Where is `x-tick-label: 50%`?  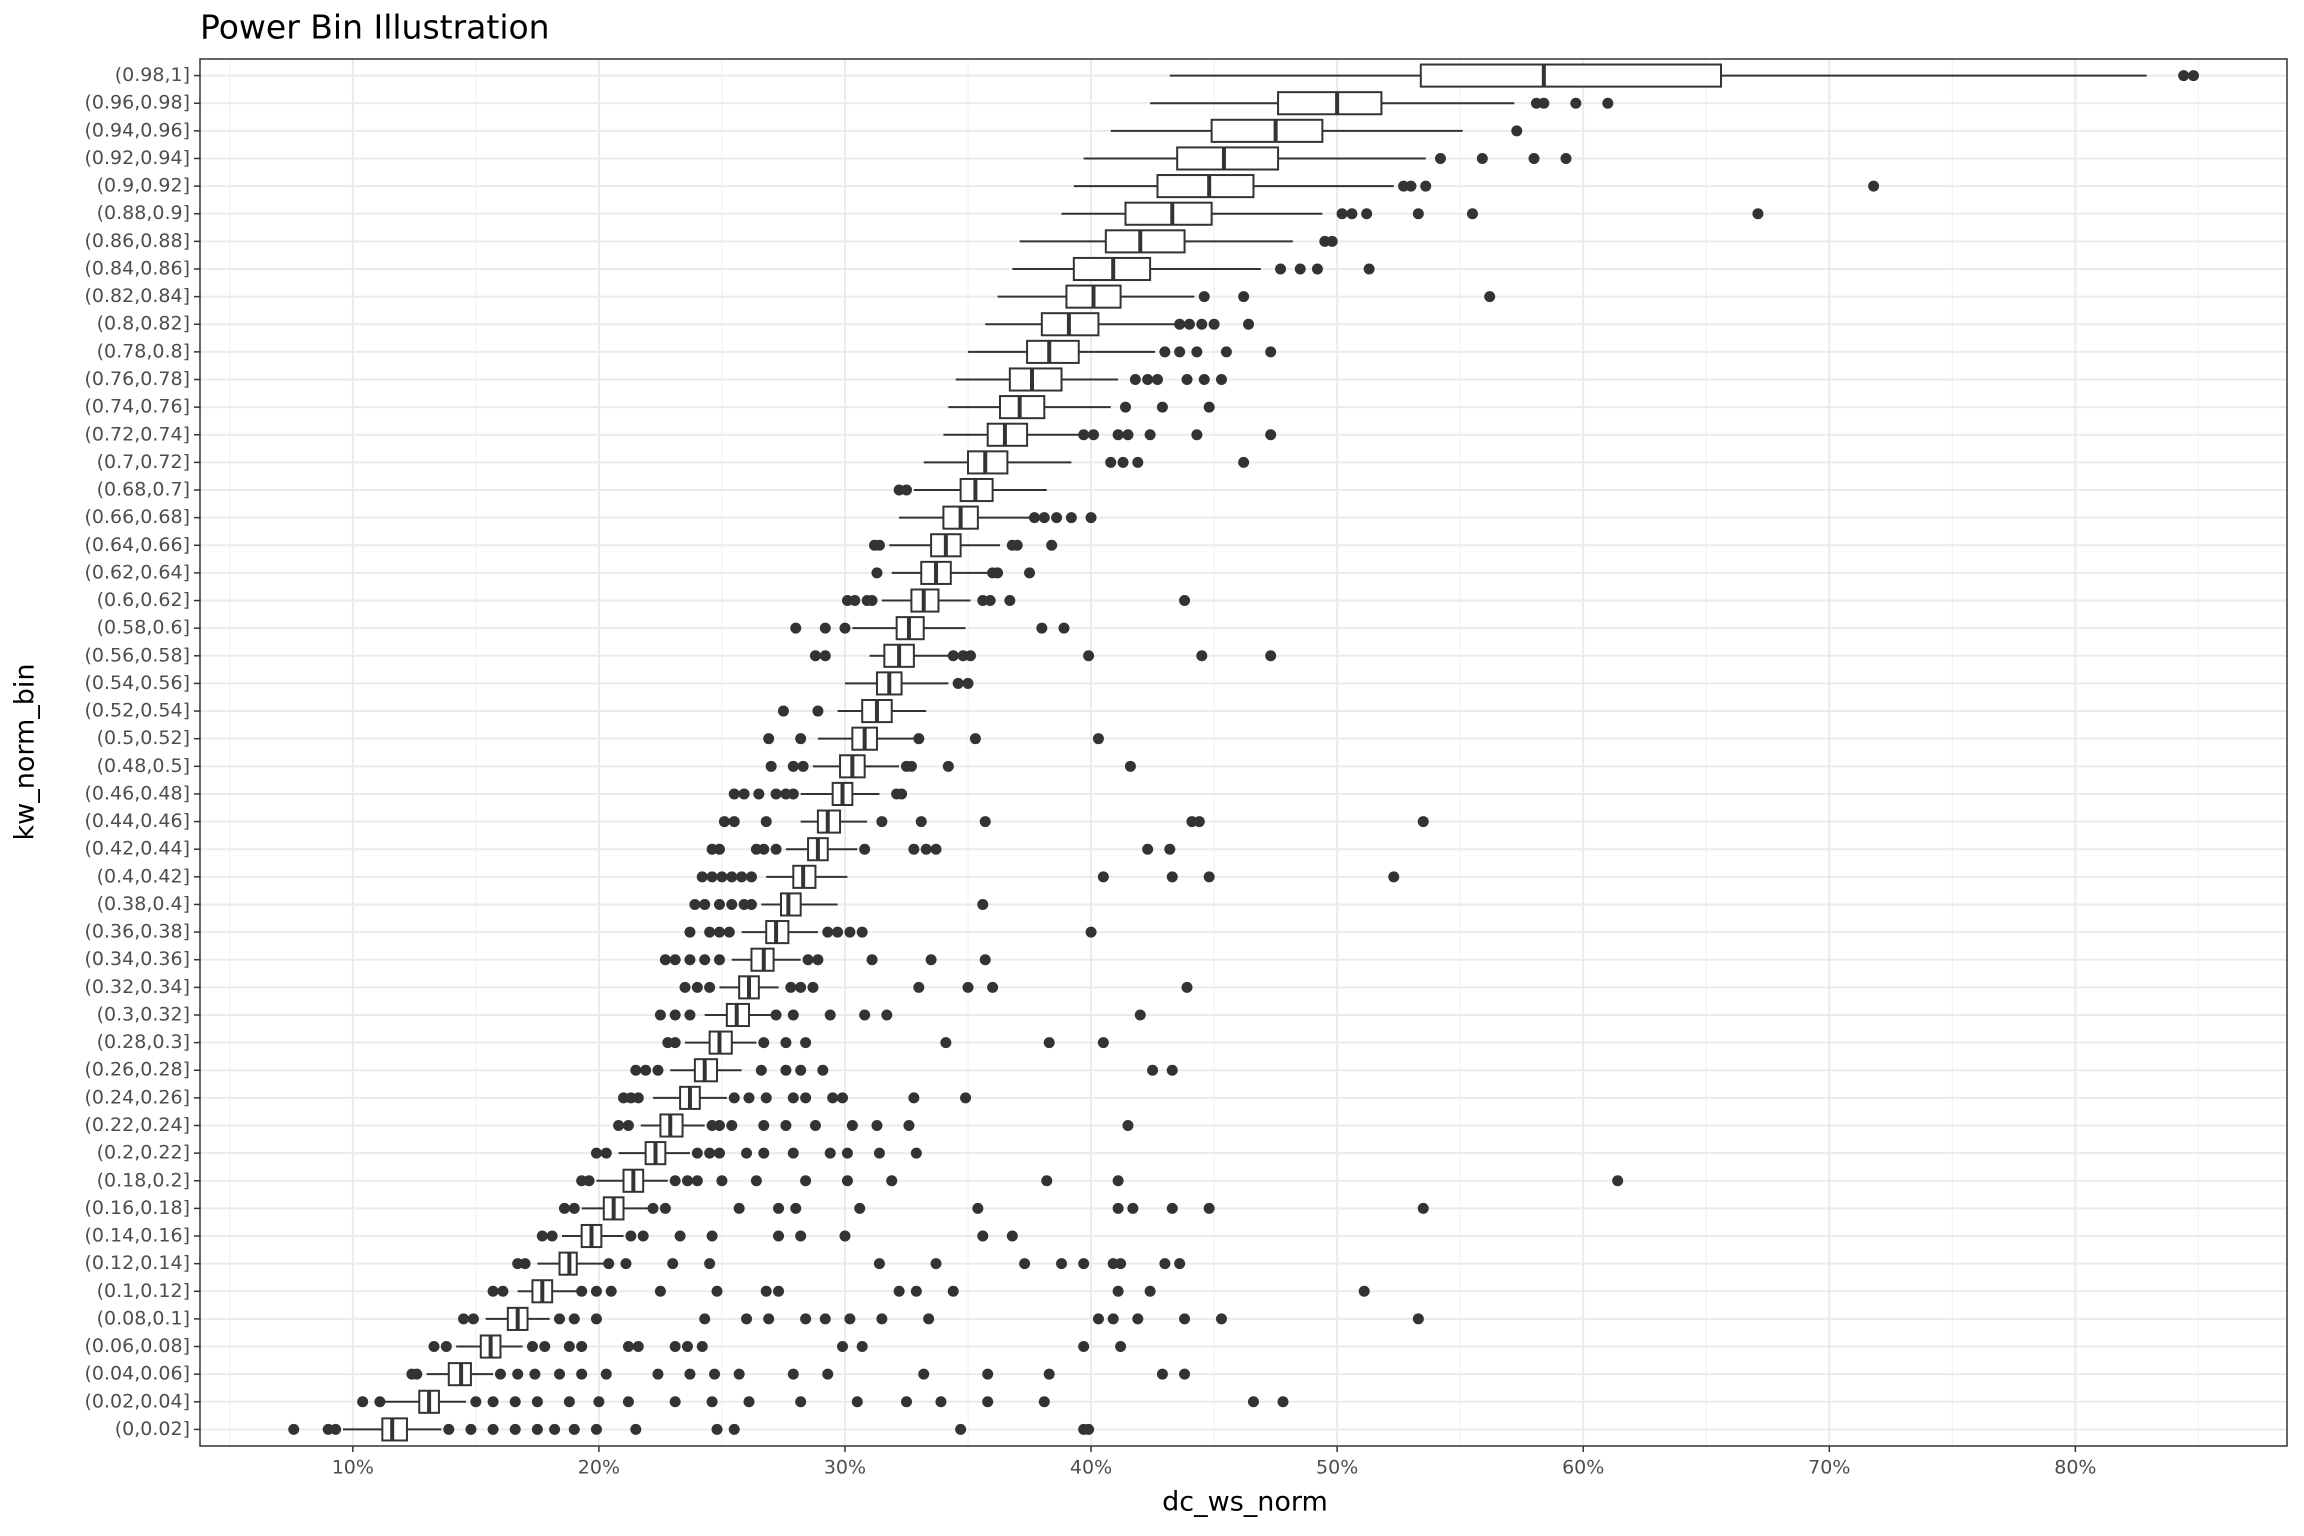 x-tick-label: 50% is located at coordinates (1337, 1468).